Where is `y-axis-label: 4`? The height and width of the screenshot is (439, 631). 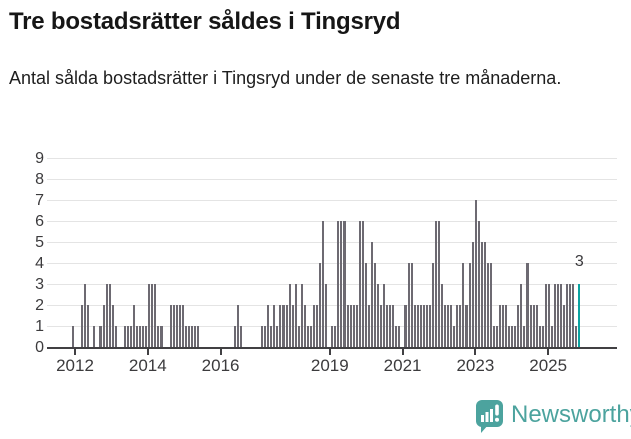
y-axis-label: 4 is located at coordinates (39, 263).